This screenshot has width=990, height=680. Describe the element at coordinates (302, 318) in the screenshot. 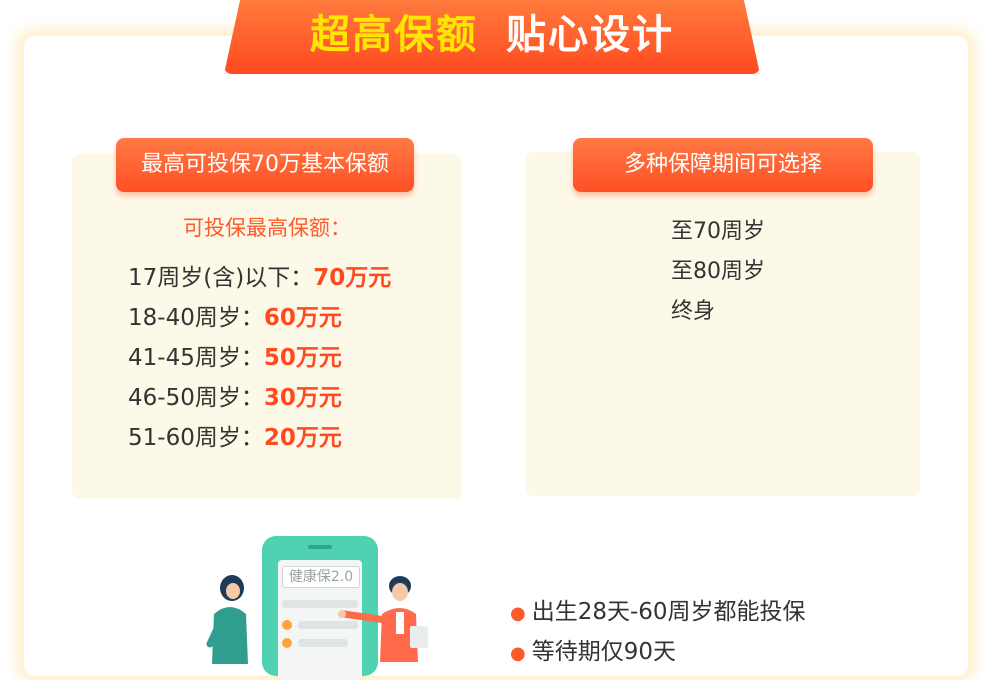

I see `coverage-amount: 60万元` at that location.